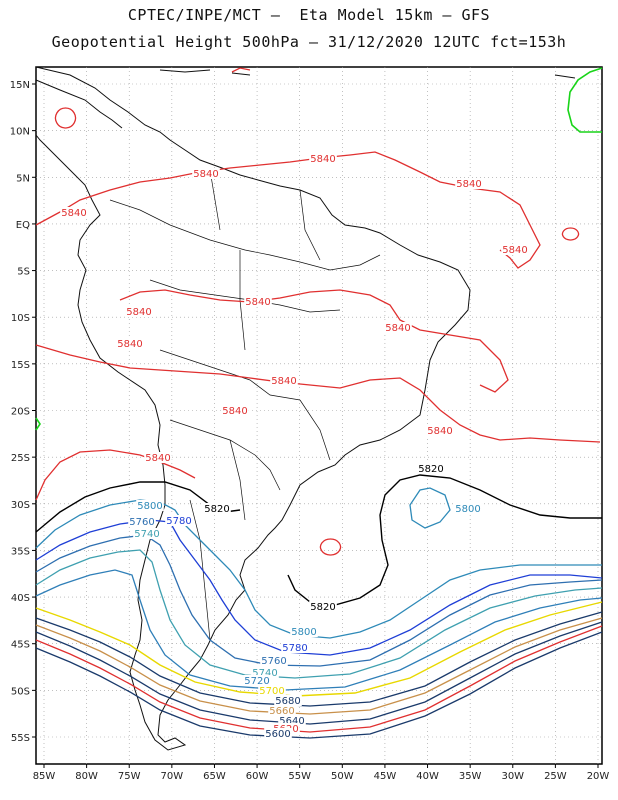  Describe the element at coordinates (23, 272) in the screenshot. I see `lat-tick-label: 5S` at that location.